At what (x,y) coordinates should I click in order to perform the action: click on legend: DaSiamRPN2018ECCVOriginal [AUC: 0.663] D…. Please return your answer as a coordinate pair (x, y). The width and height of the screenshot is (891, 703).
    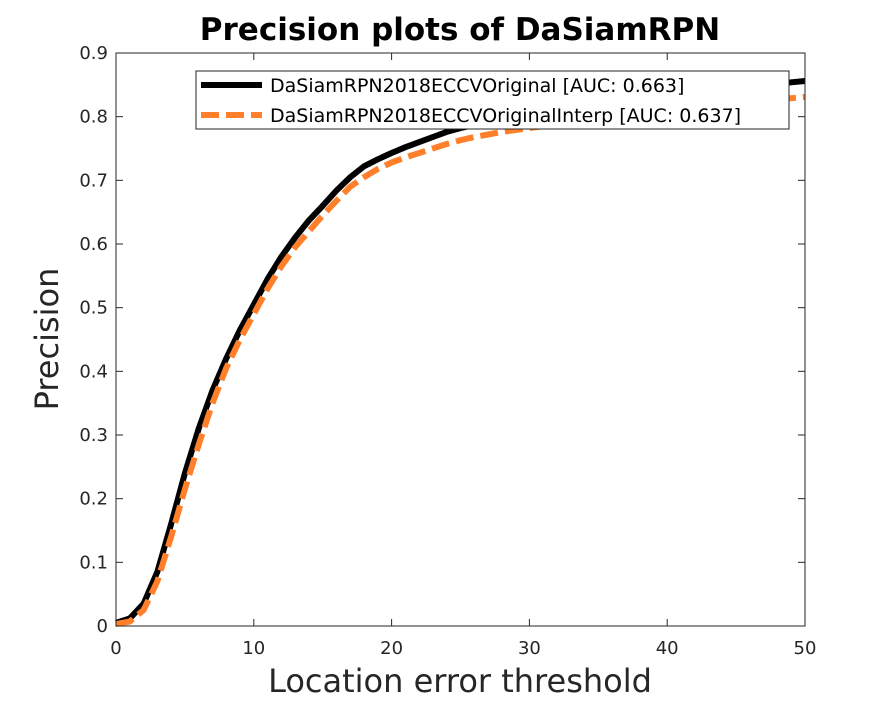
    Looking at the image, I should click on (492, 100).